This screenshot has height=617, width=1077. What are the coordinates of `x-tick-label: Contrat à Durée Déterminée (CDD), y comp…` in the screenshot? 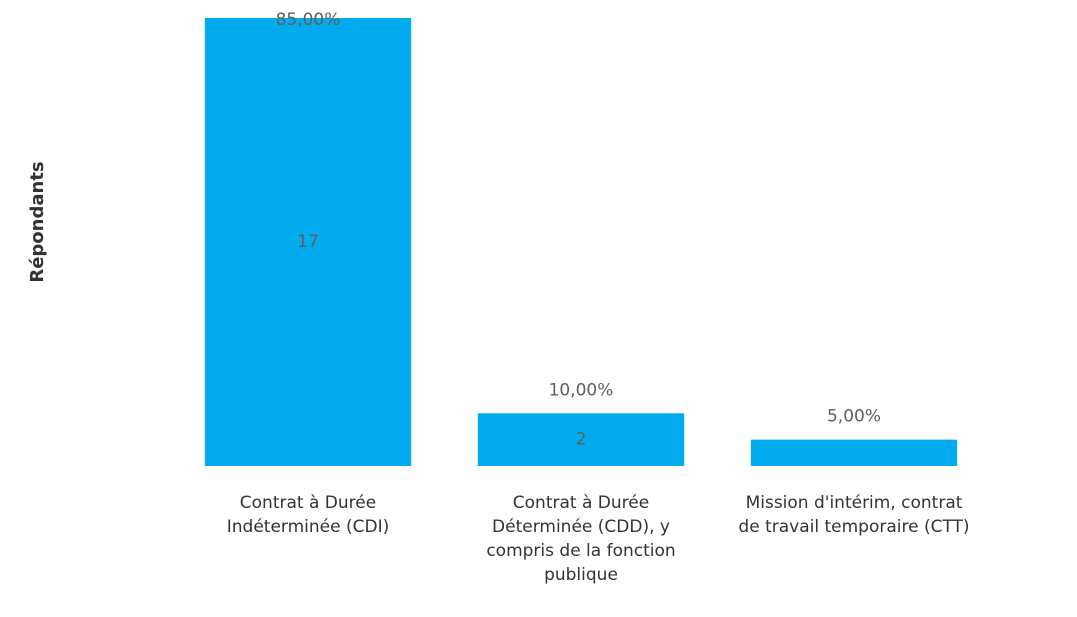 It's located at (581, 539).